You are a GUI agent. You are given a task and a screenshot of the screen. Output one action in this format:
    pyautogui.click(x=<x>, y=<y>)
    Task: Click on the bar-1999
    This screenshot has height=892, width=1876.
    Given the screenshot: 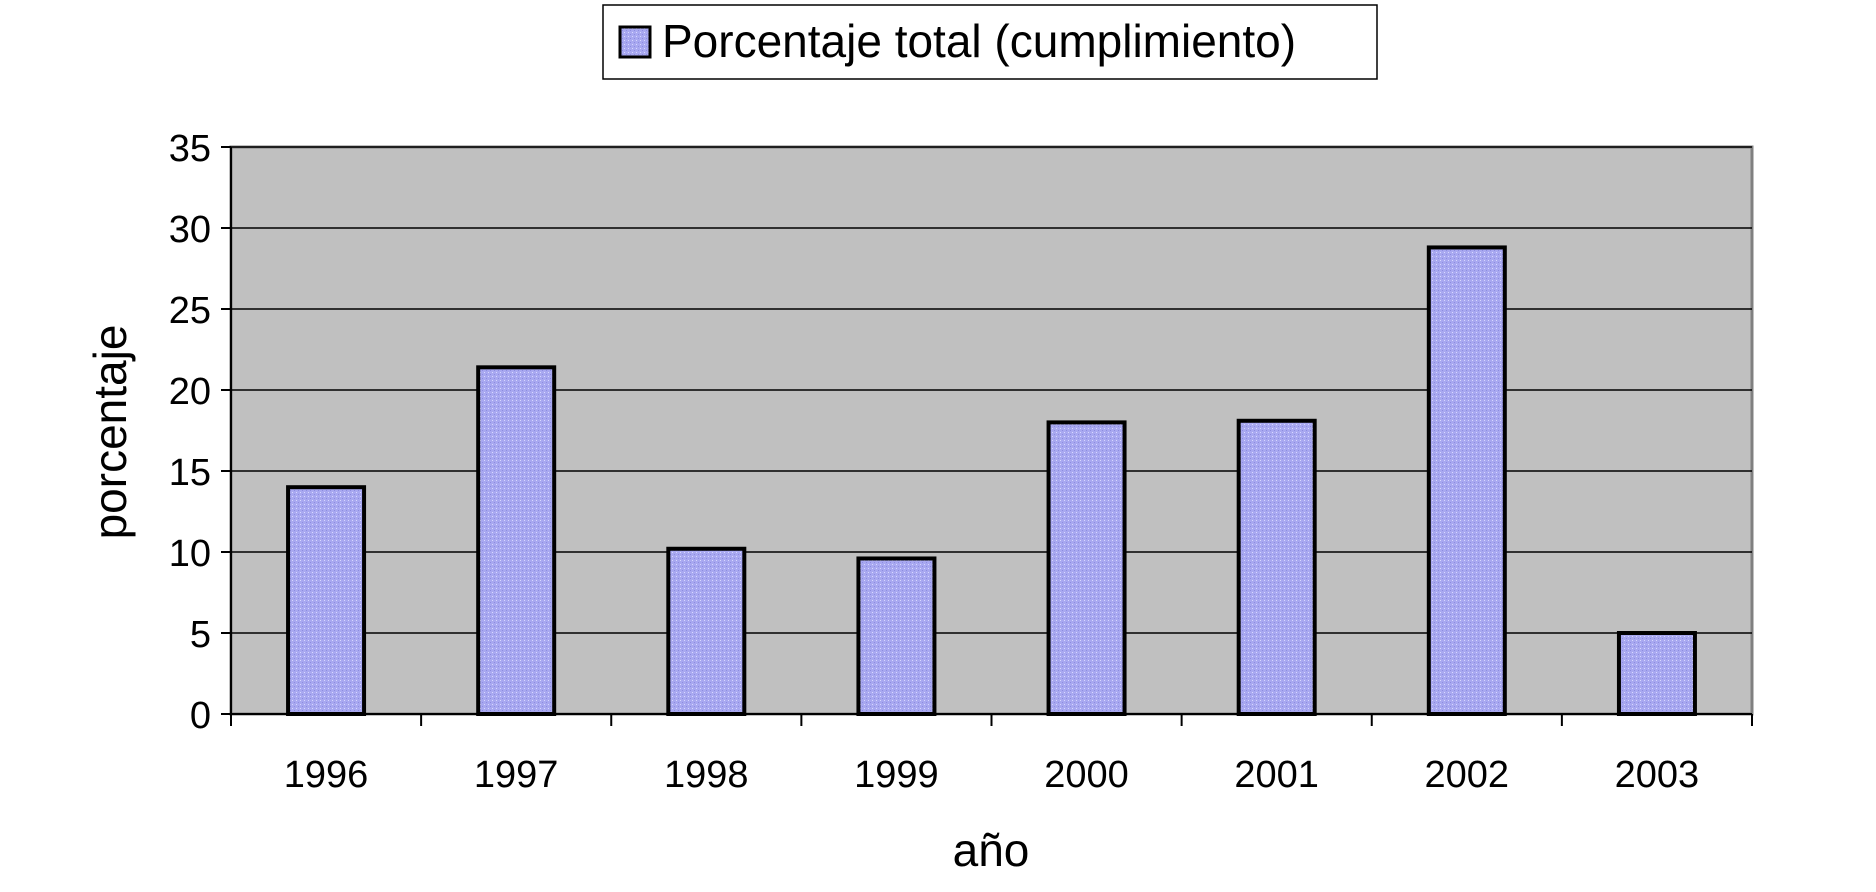 What is the action you would take?
    pyautogui.click(x=896, y=636)
    